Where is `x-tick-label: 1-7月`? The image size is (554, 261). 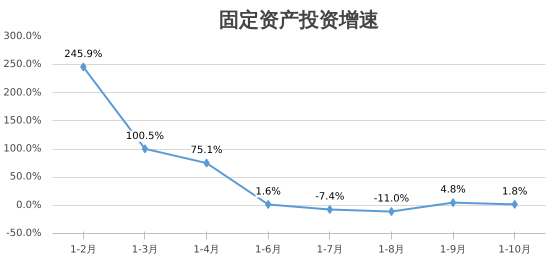
x-tick-label: 1-7月 is located at coordinates (329, 250).